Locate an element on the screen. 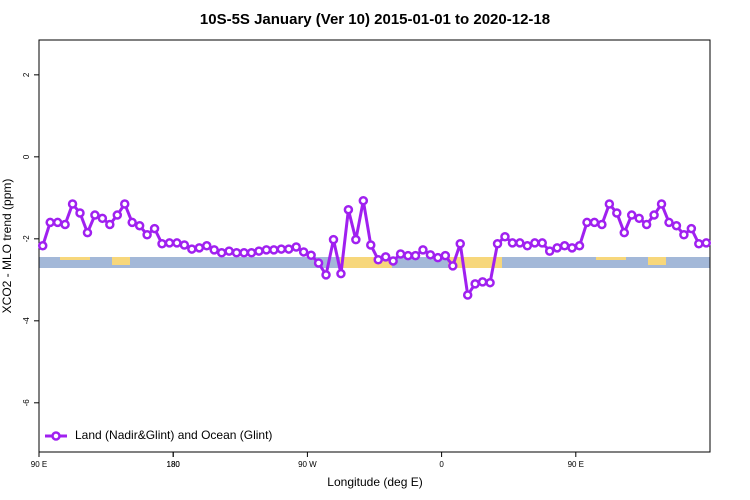  y-tick-label: 2 is located at coordinates (26, 74).